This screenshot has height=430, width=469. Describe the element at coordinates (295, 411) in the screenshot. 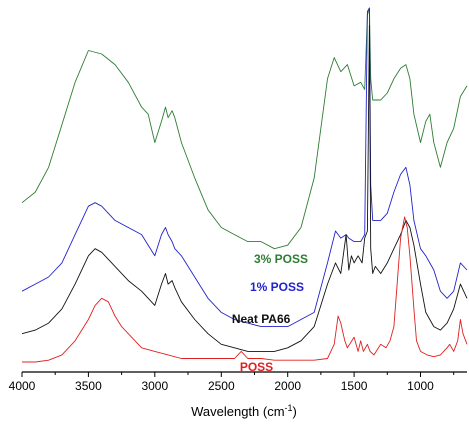

I see `x-axis-title-end: )` at that location.